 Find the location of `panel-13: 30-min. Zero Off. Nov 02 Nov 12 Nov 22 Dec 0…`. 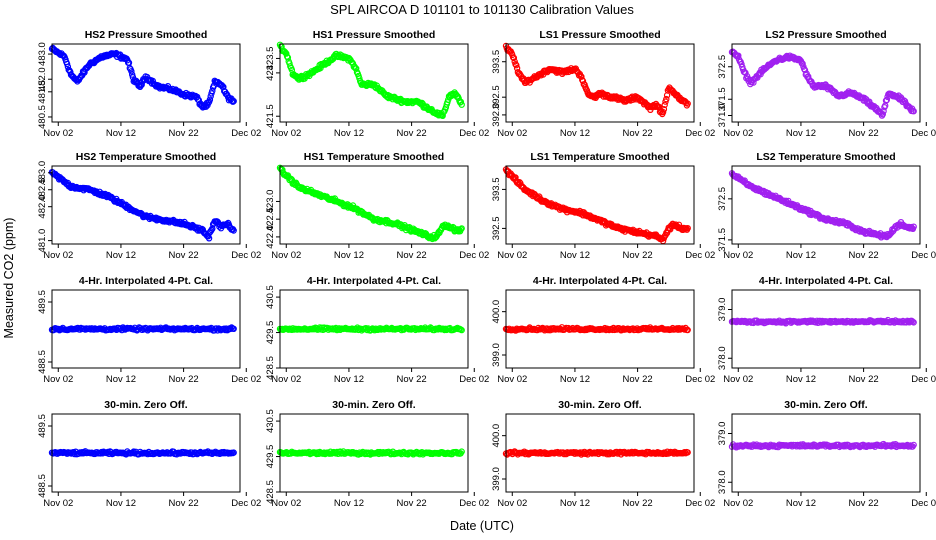

panel-13: 30-min. Zero Off. Nov 02 Nov 12 Nov 22 Dec 0… is located at coordinates (149, 454).